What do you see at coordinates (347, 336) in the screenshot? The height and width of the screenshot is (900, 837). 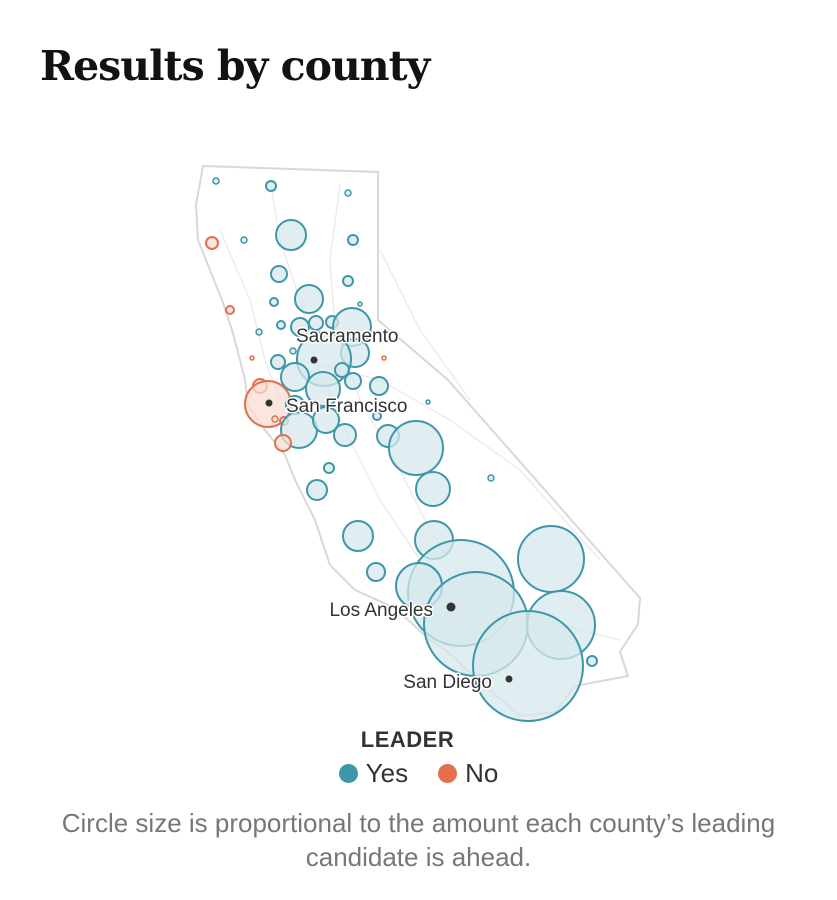 I see `sacramento-label: Sacramento` at bounding box center [347, 336].